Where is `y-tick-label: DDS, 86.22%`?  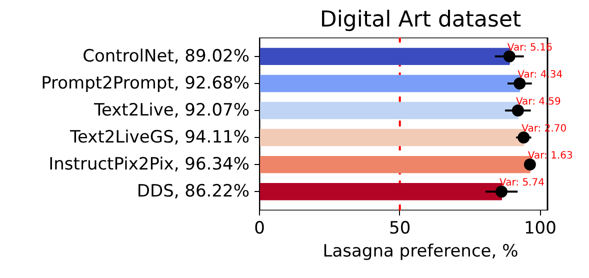
y-tick-label: DDS, 86.22% is located at coordinates (193, 192).